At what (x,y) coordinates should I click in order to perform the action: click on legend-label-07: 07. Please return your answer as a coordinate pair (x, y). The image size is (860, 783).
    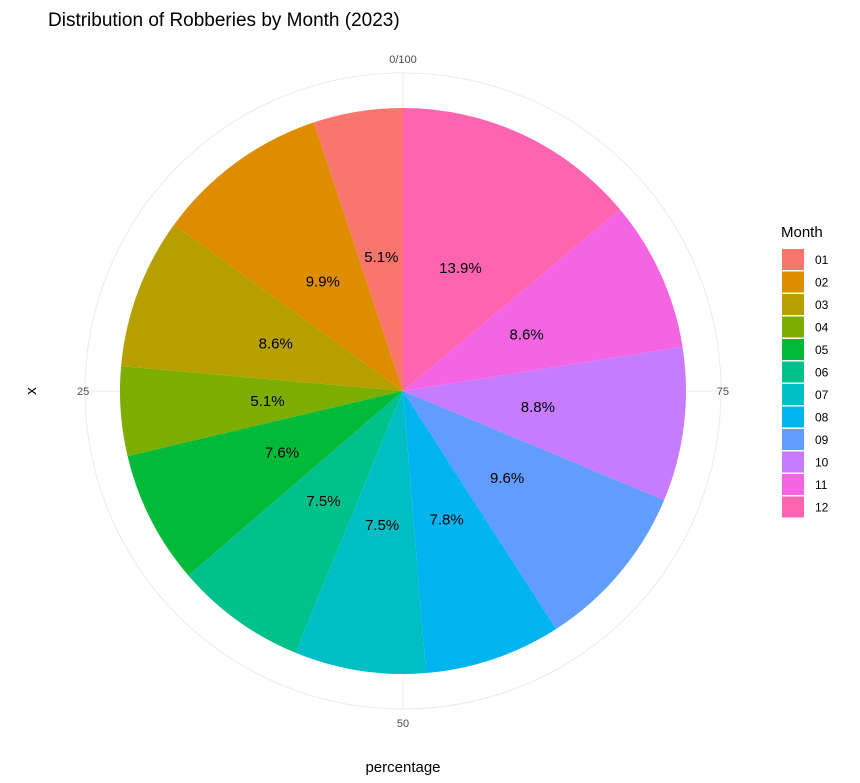
    Looking at the image, I should click on (822, 395).